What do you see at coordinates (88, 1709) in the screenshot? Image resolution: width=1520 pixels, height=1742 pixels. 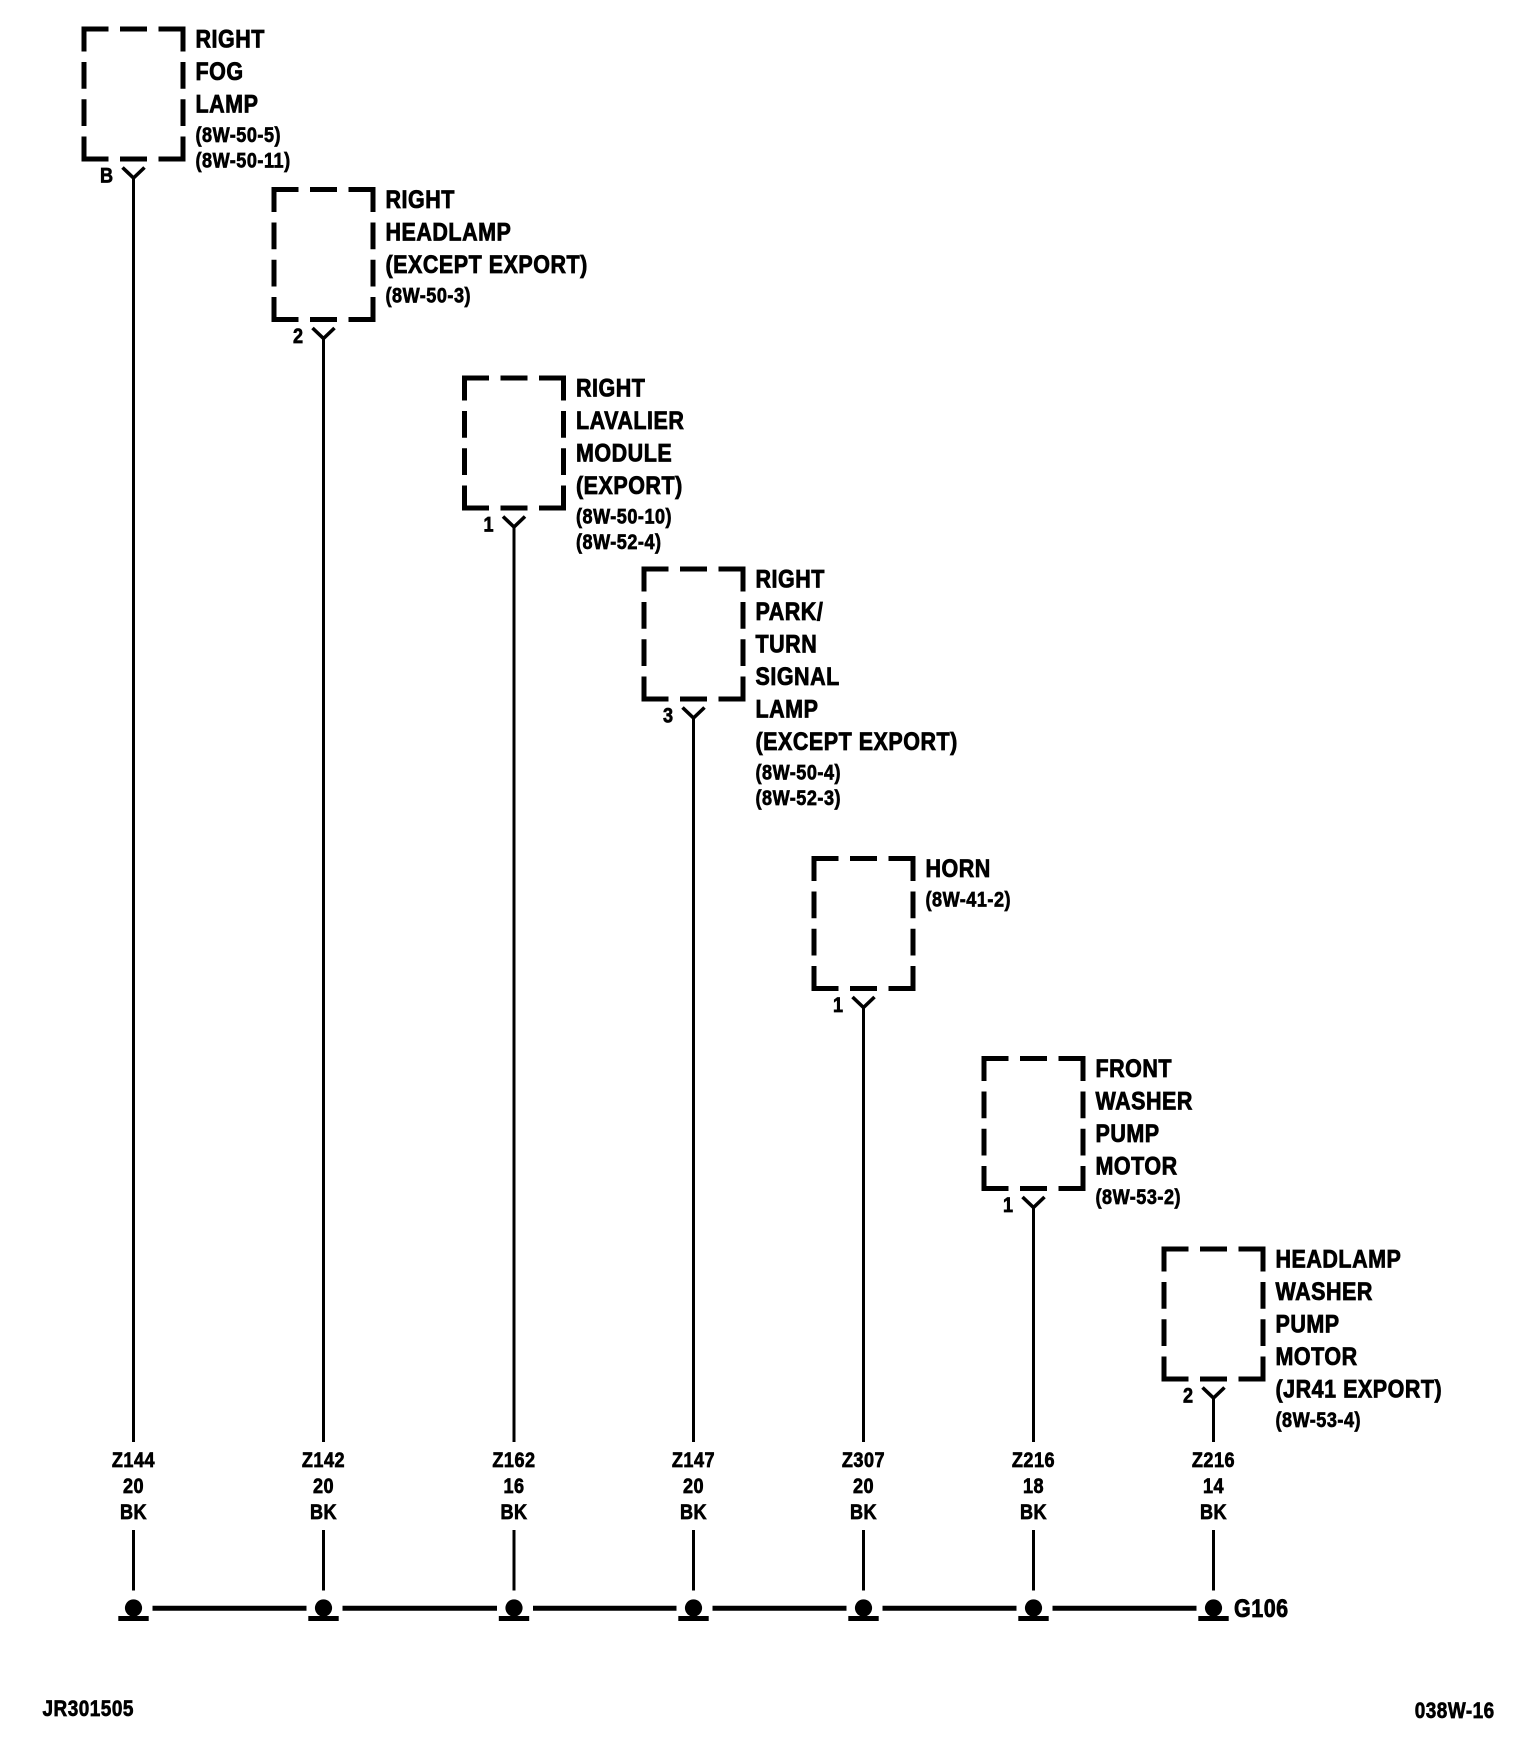 I see `svg-text: JR301505` at bounding box center [88, 1709].